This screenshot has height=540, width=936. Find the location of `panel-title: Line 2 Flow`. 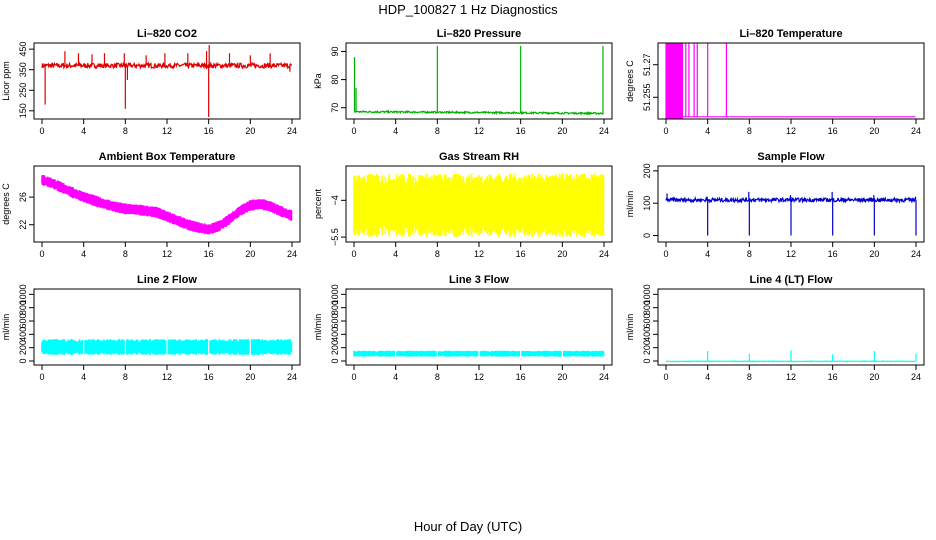

panel-title: Line 2 Flow is located at coordinates (167, 280).